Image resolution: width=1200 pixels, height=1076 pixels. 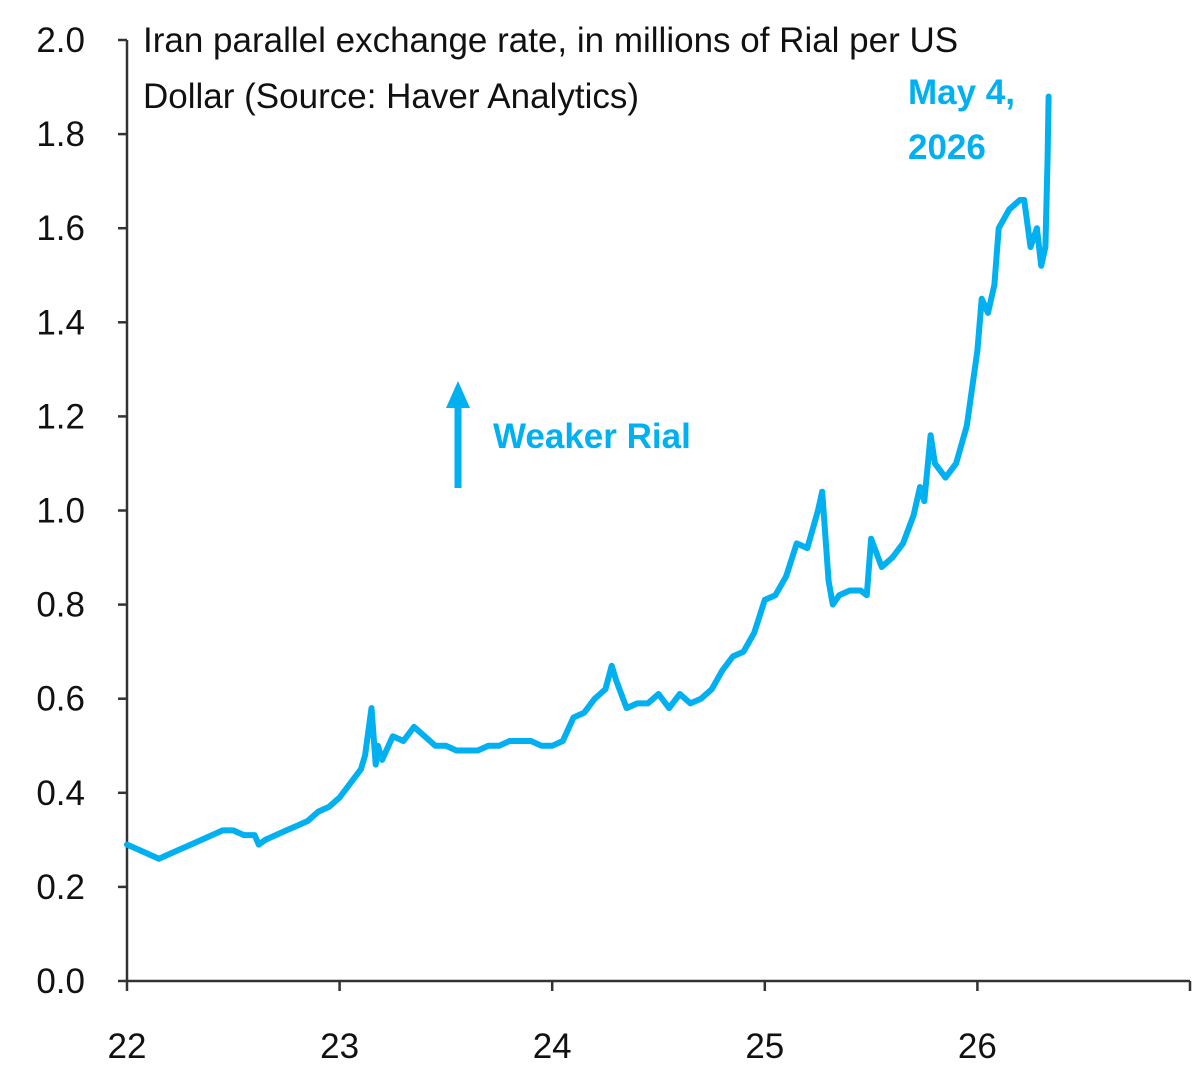 I want to click on y-tick-label: 2.0, so click(x=60, y=40).